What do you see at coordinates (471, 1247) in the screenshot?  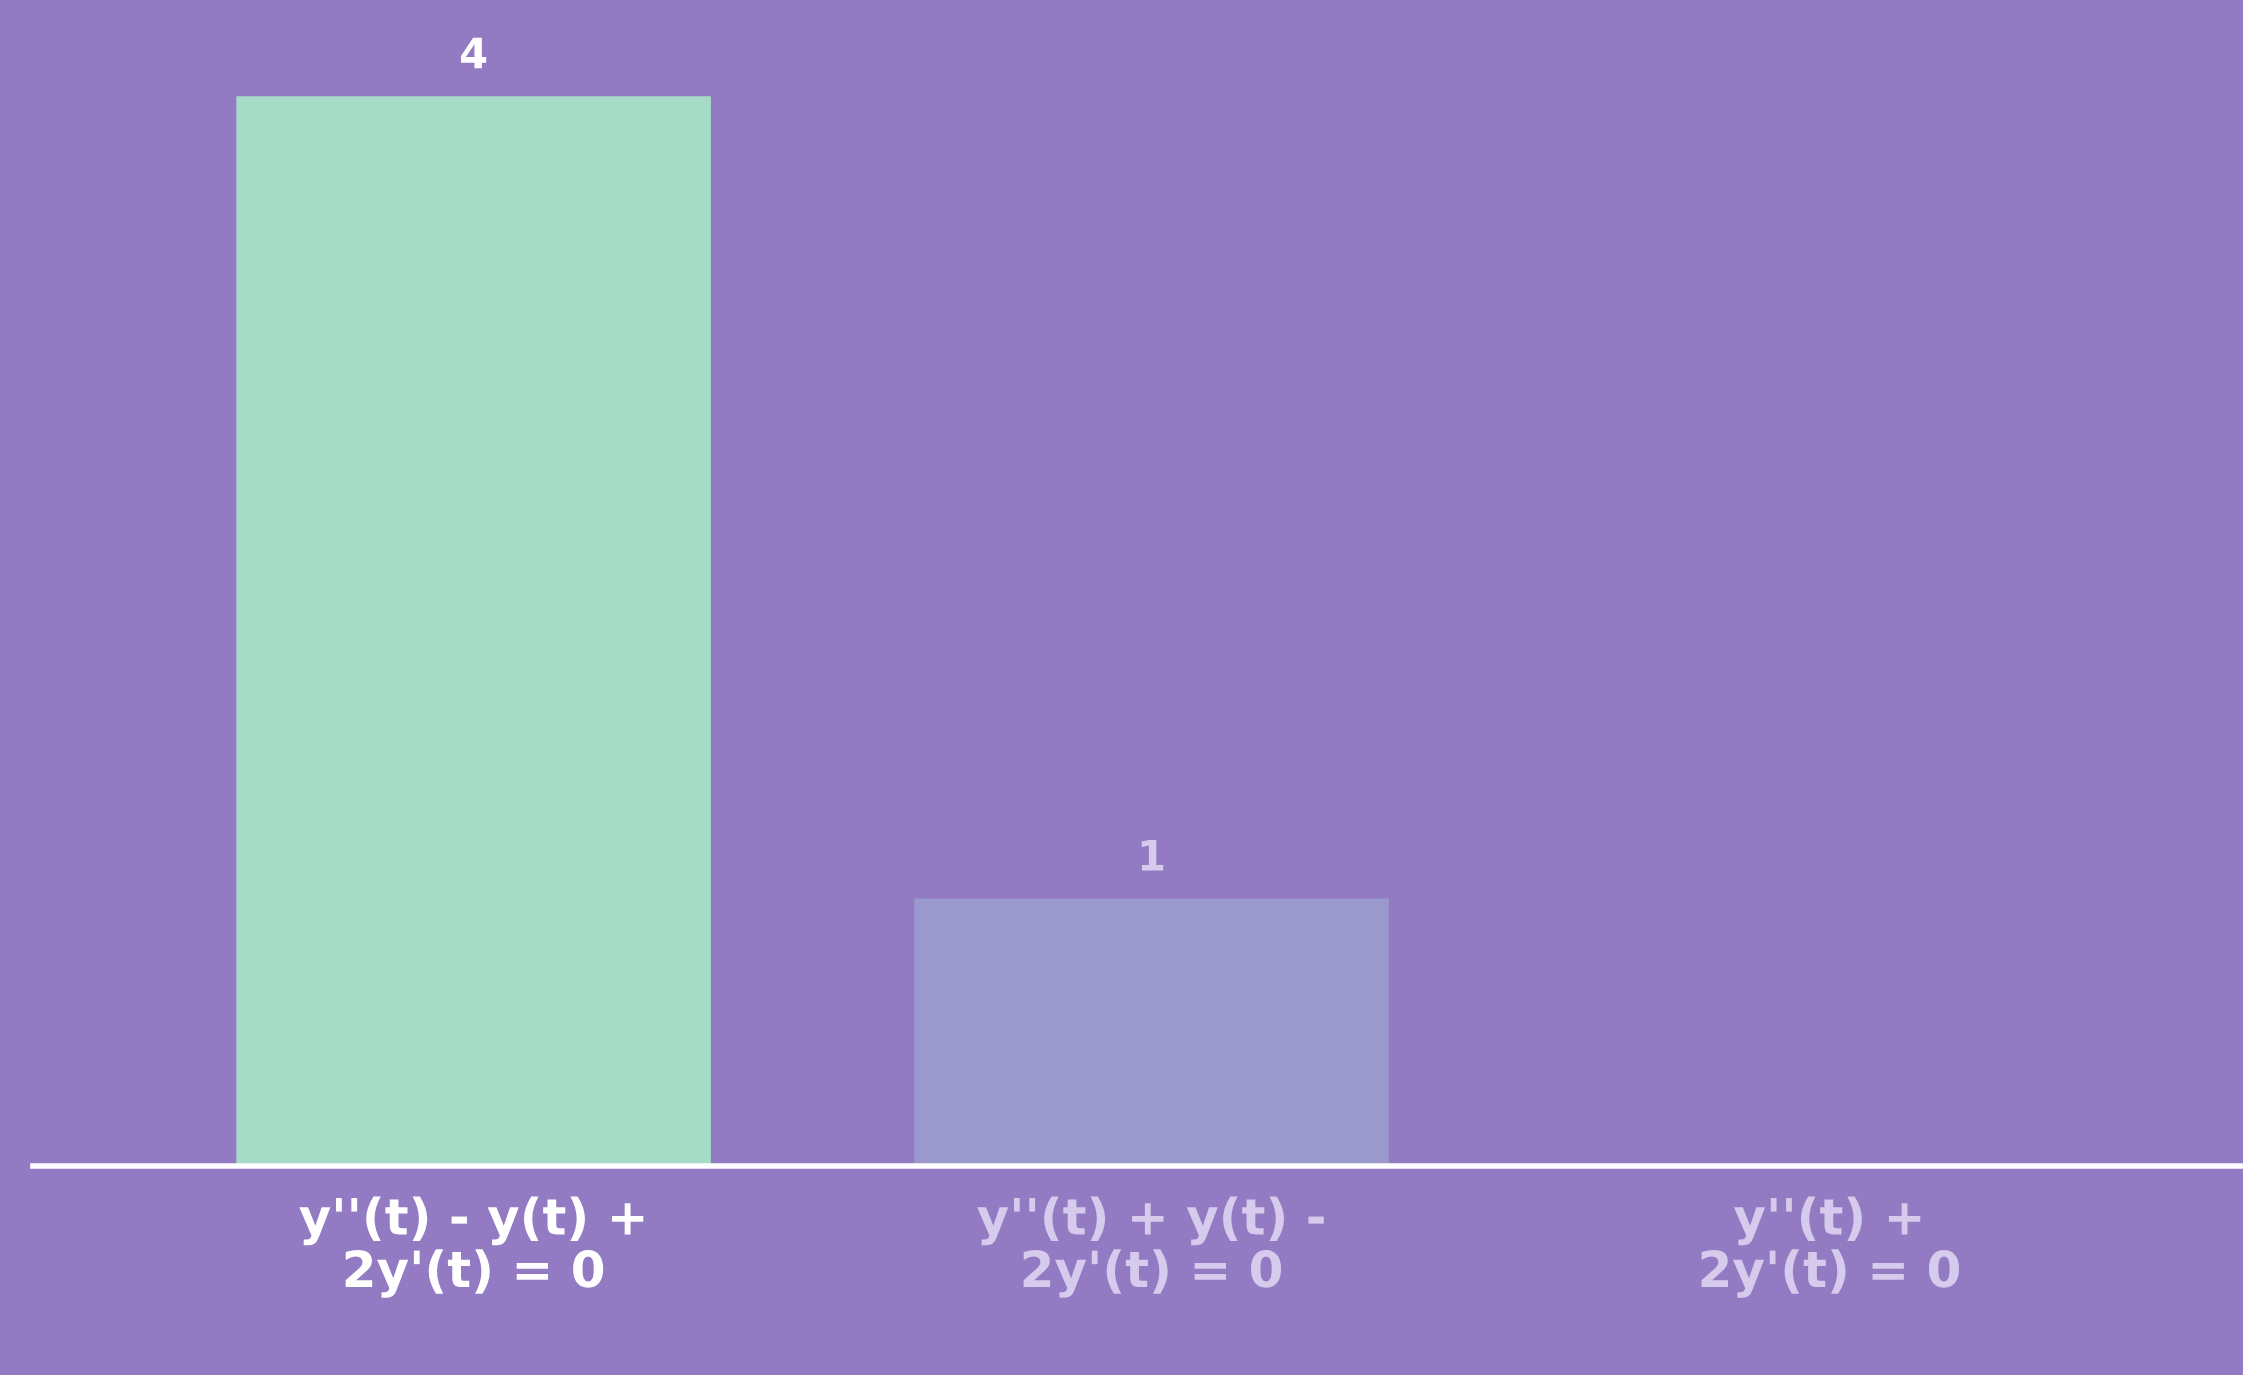 I see `x-tick-label: y''(t) - y(t) + 2y'(t) = 0` at bounding box center [471, 1247].